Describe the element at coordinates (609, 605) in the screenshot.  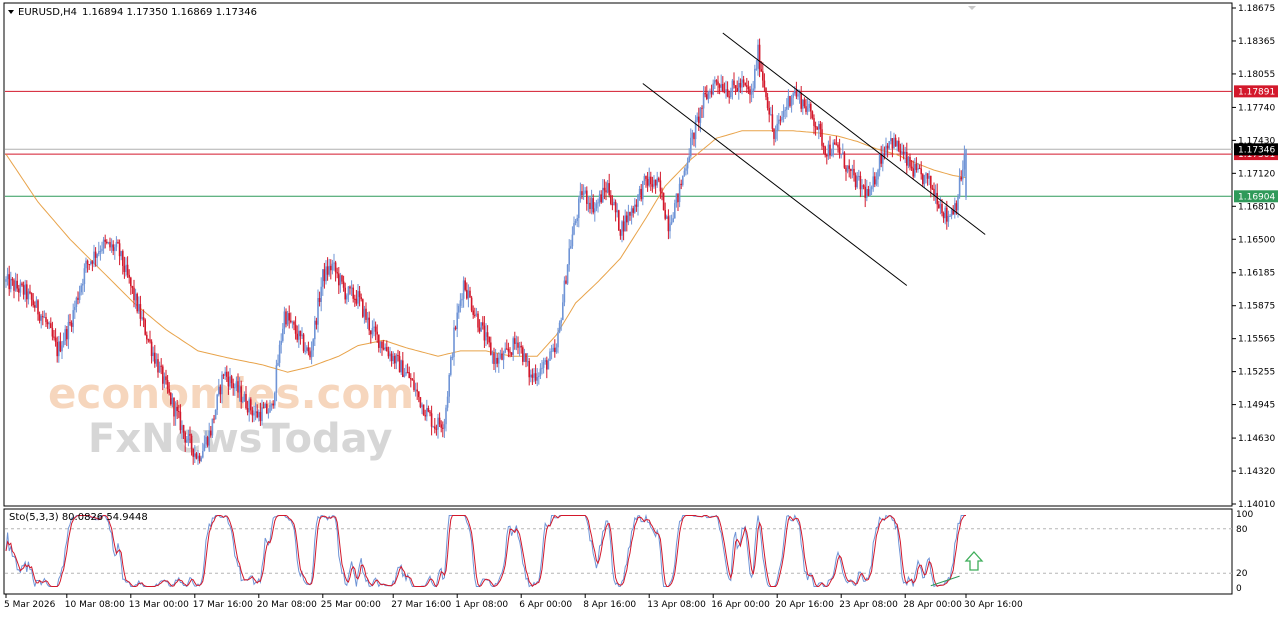
I see `time-tick-label: 8 Apr 16:00` at that location.